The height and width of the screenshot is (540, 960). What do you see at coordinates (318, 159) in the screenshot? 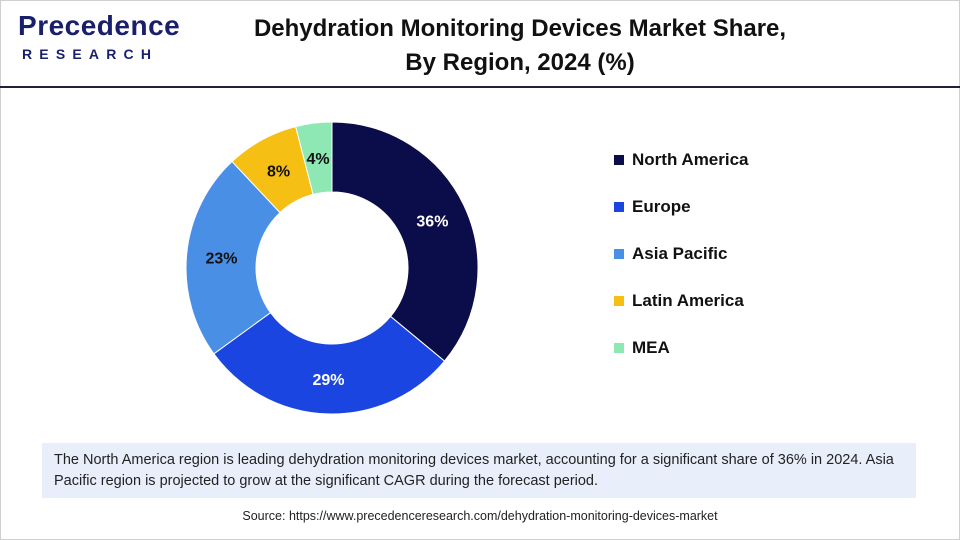
I see `data-label-mea: 4%` at bounding box center [318, 159].